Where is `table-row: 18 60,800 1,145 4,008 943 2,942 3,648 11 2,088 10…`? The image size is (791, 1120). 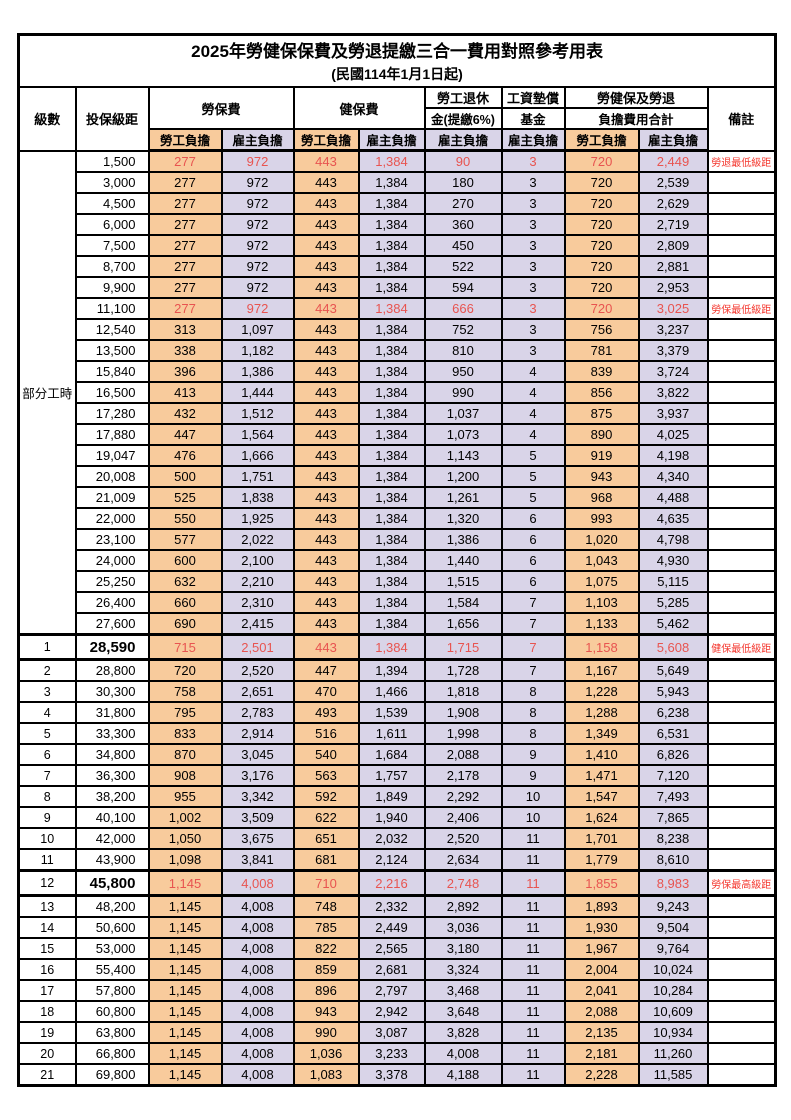
table-row: 18 60,800 1,145 4,008 943 2,942 3,648 11 2,088 10… is located at coordinates (397, 1011).